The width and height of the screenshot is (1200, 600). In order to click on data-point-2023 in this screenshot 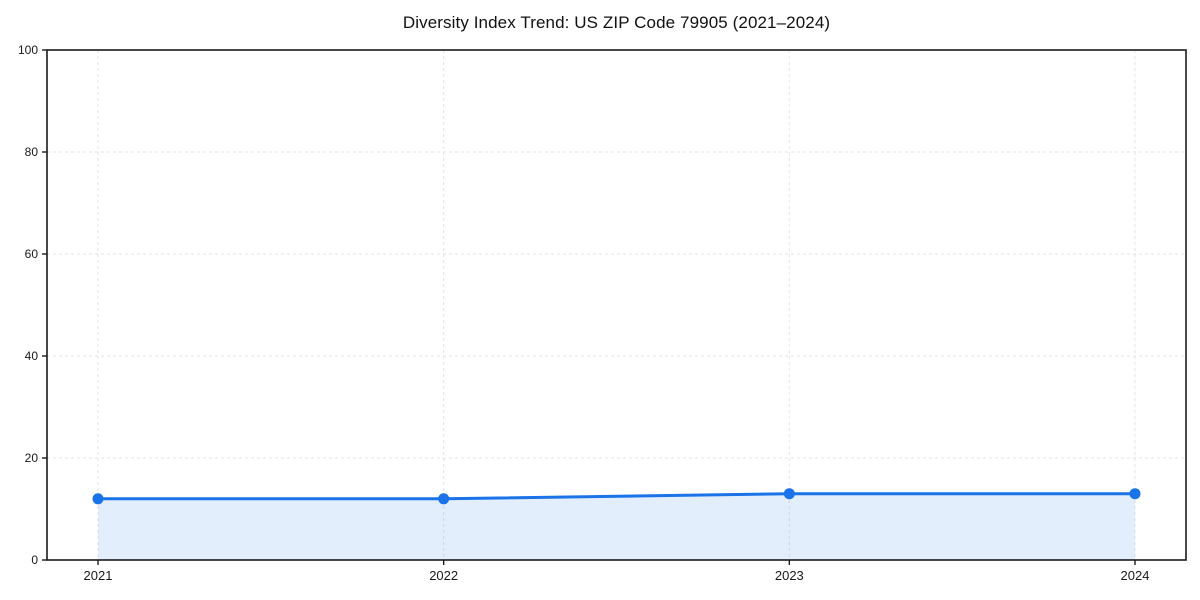, I will do `click(789, 494)`.